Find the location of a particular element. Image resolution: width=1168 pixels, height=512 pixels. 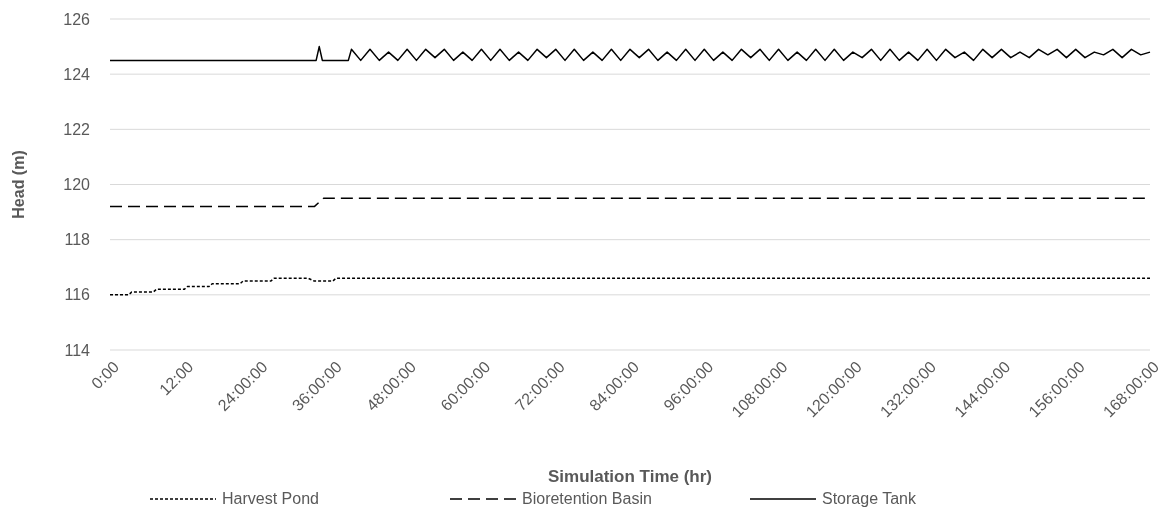

y-tick-label: 118 is located at coordinates (77, 240).